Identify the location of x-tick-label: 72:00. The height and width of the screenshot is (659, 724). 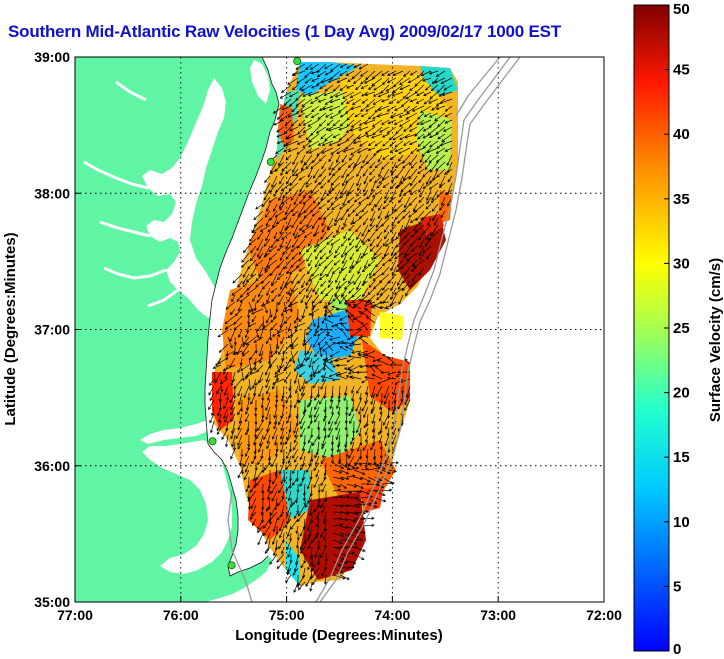
(604, 615).